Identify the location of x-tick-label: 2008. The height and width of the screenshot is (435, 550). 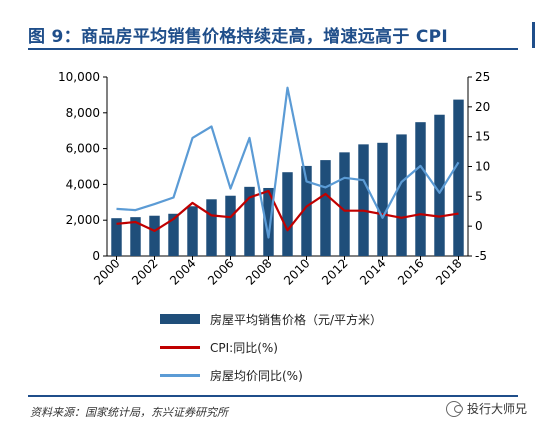
(258, 271).